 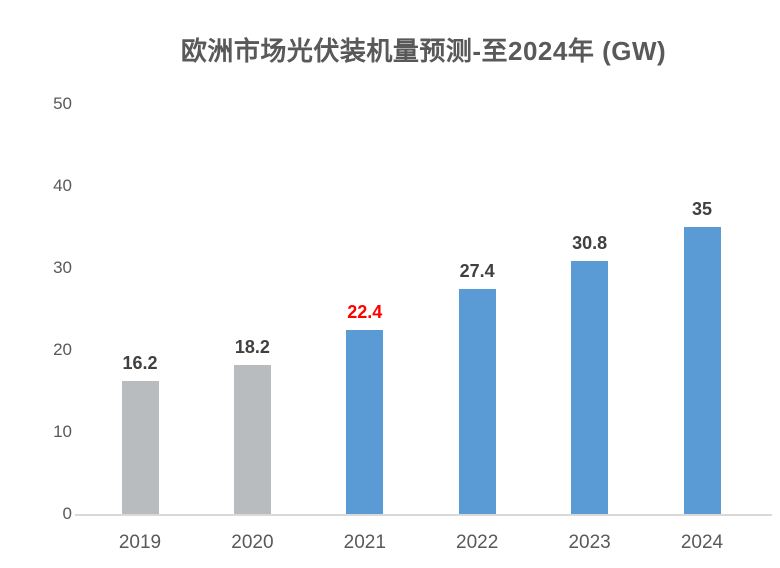 What do you see at coordinates (365, 422) in the screenshot?
I see `bar-2021` at bounding box center [365, 422].